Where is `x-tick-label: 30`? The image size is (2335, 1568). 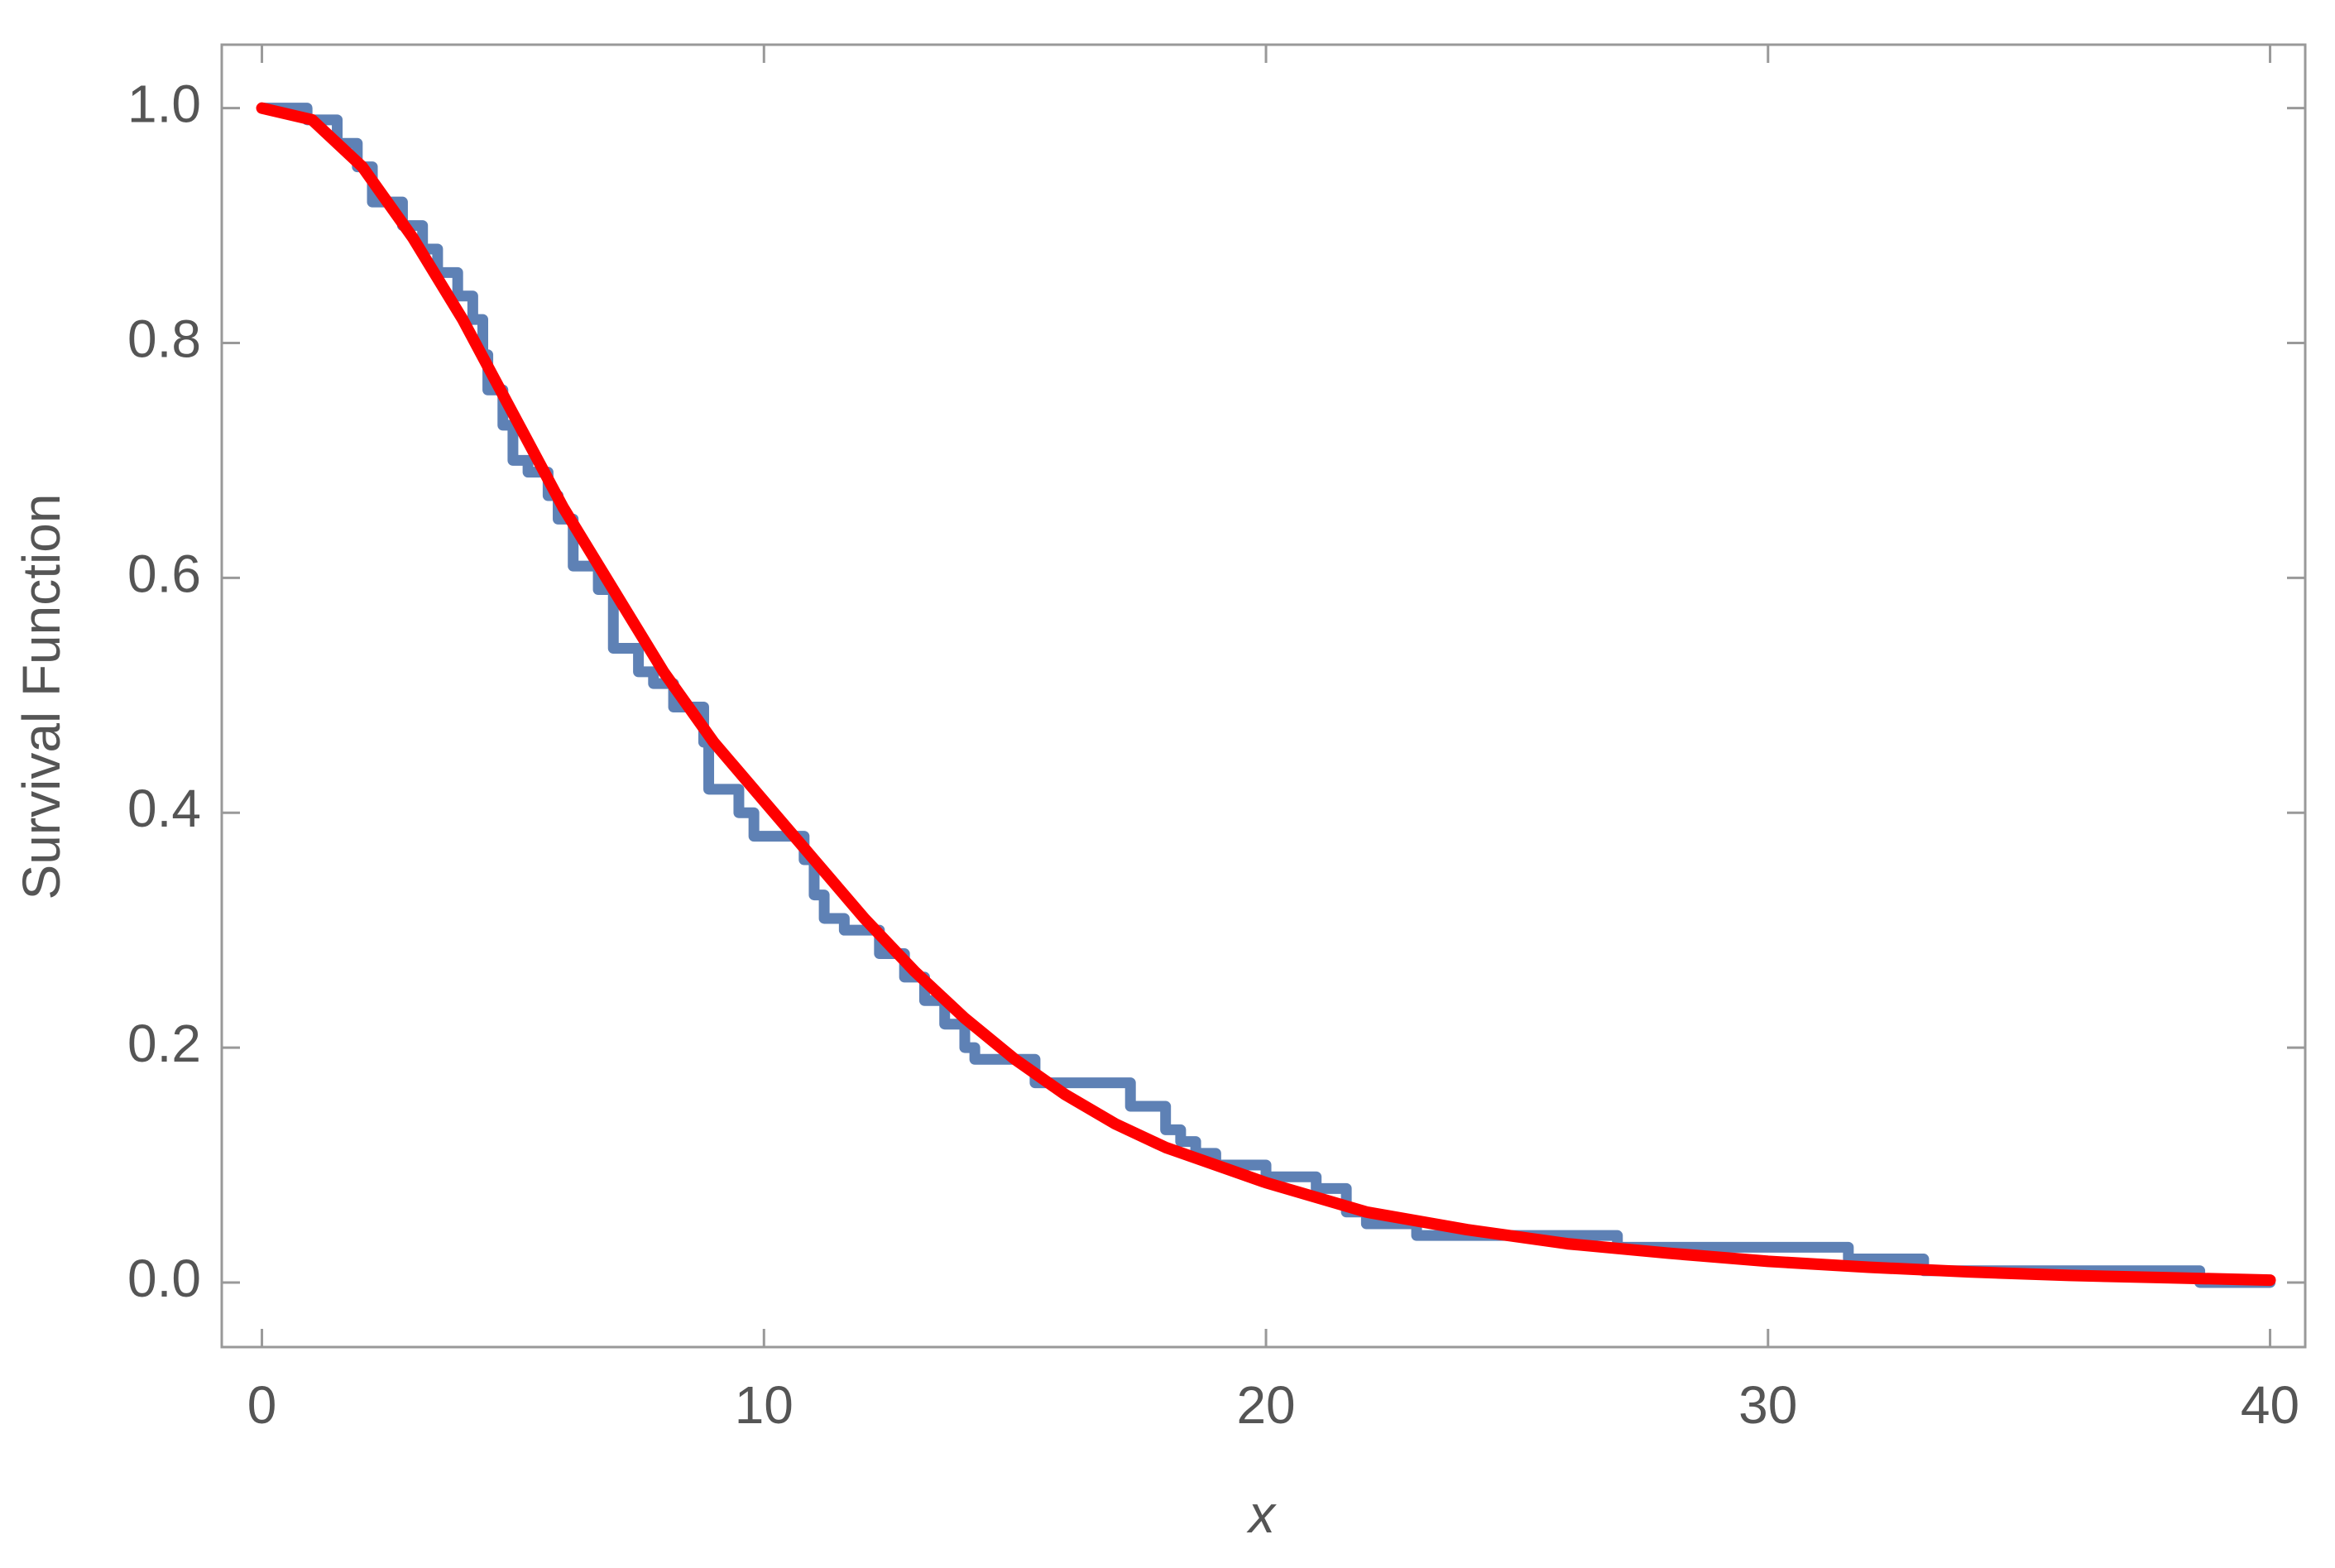 x-tick-label: 30 is located at coordinates (1768, 1405).